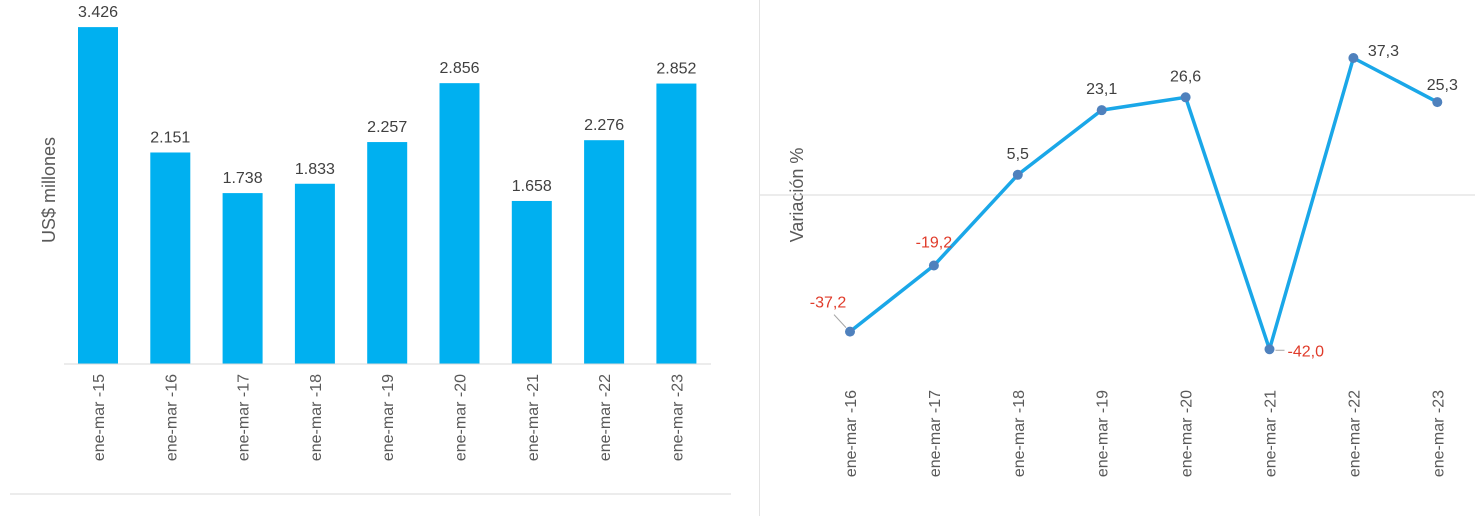  What do you see at coordinates (934, 243) in the screenshot?
I see `line-point-value-label: -19,2` at bounding box center [934, 243].